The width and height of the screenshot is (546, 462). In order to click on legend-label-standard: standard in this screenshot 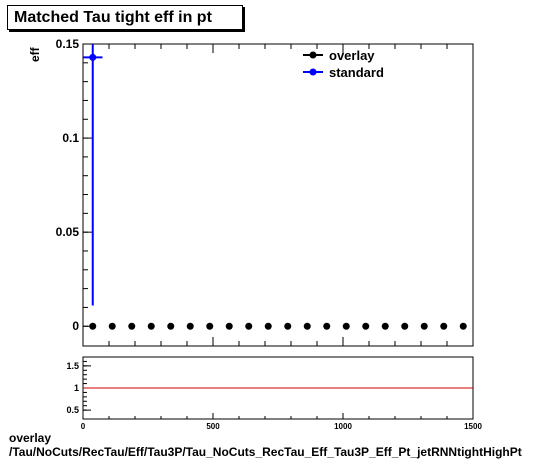, I will do `click(356, 72)`.